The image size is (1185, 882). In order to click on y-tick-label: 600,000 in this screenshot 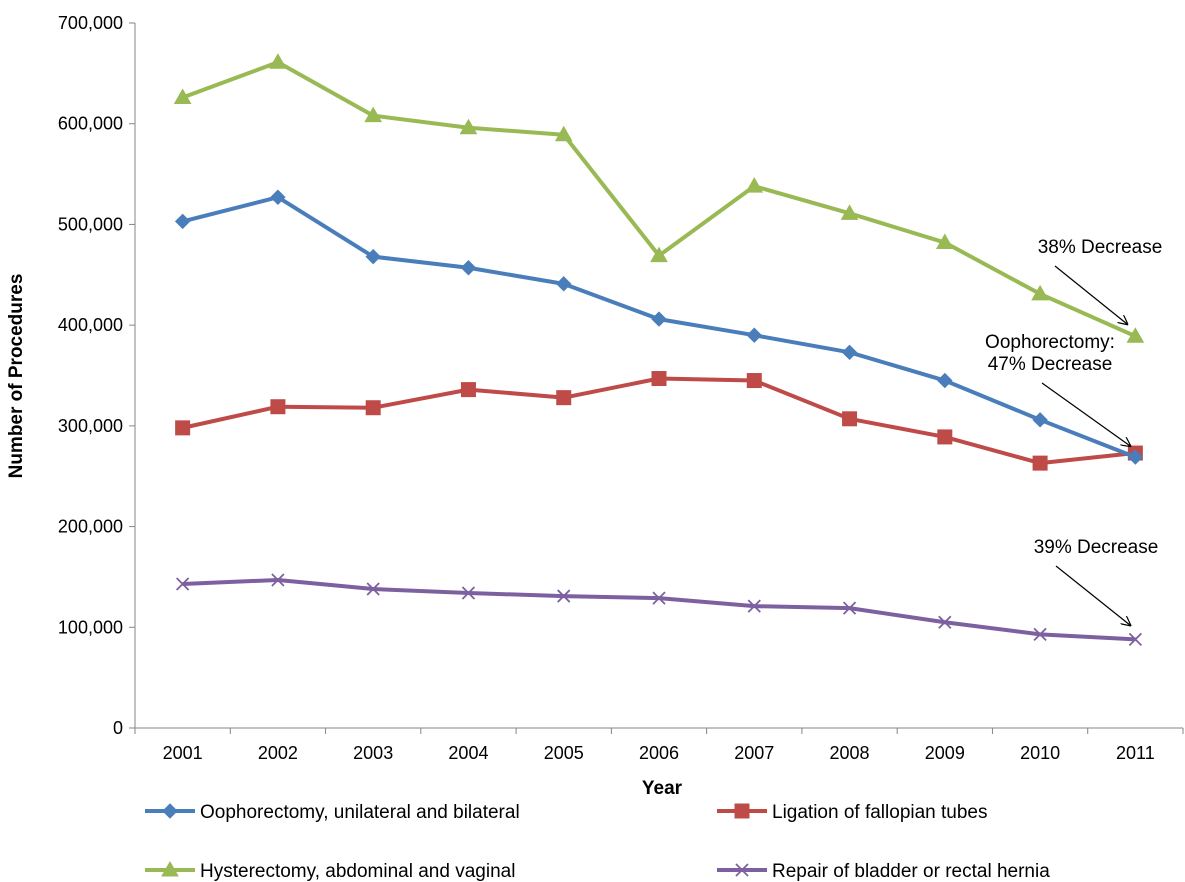, I will do `click(90, 124)`.